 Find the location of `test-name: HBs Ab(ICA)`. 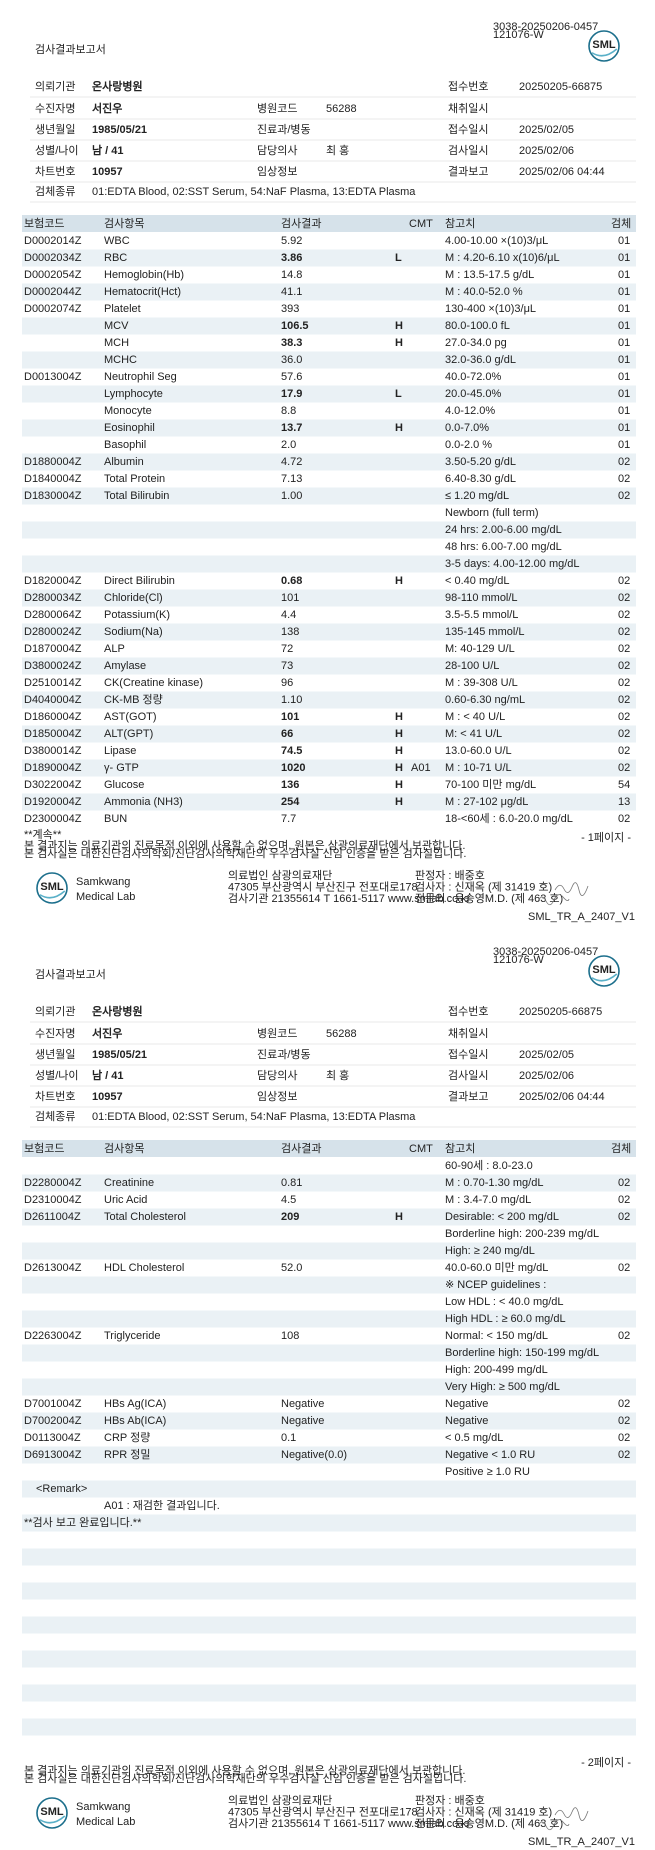

test-name: HBs Ab(ICA) is located at coordinates (135, 1421).